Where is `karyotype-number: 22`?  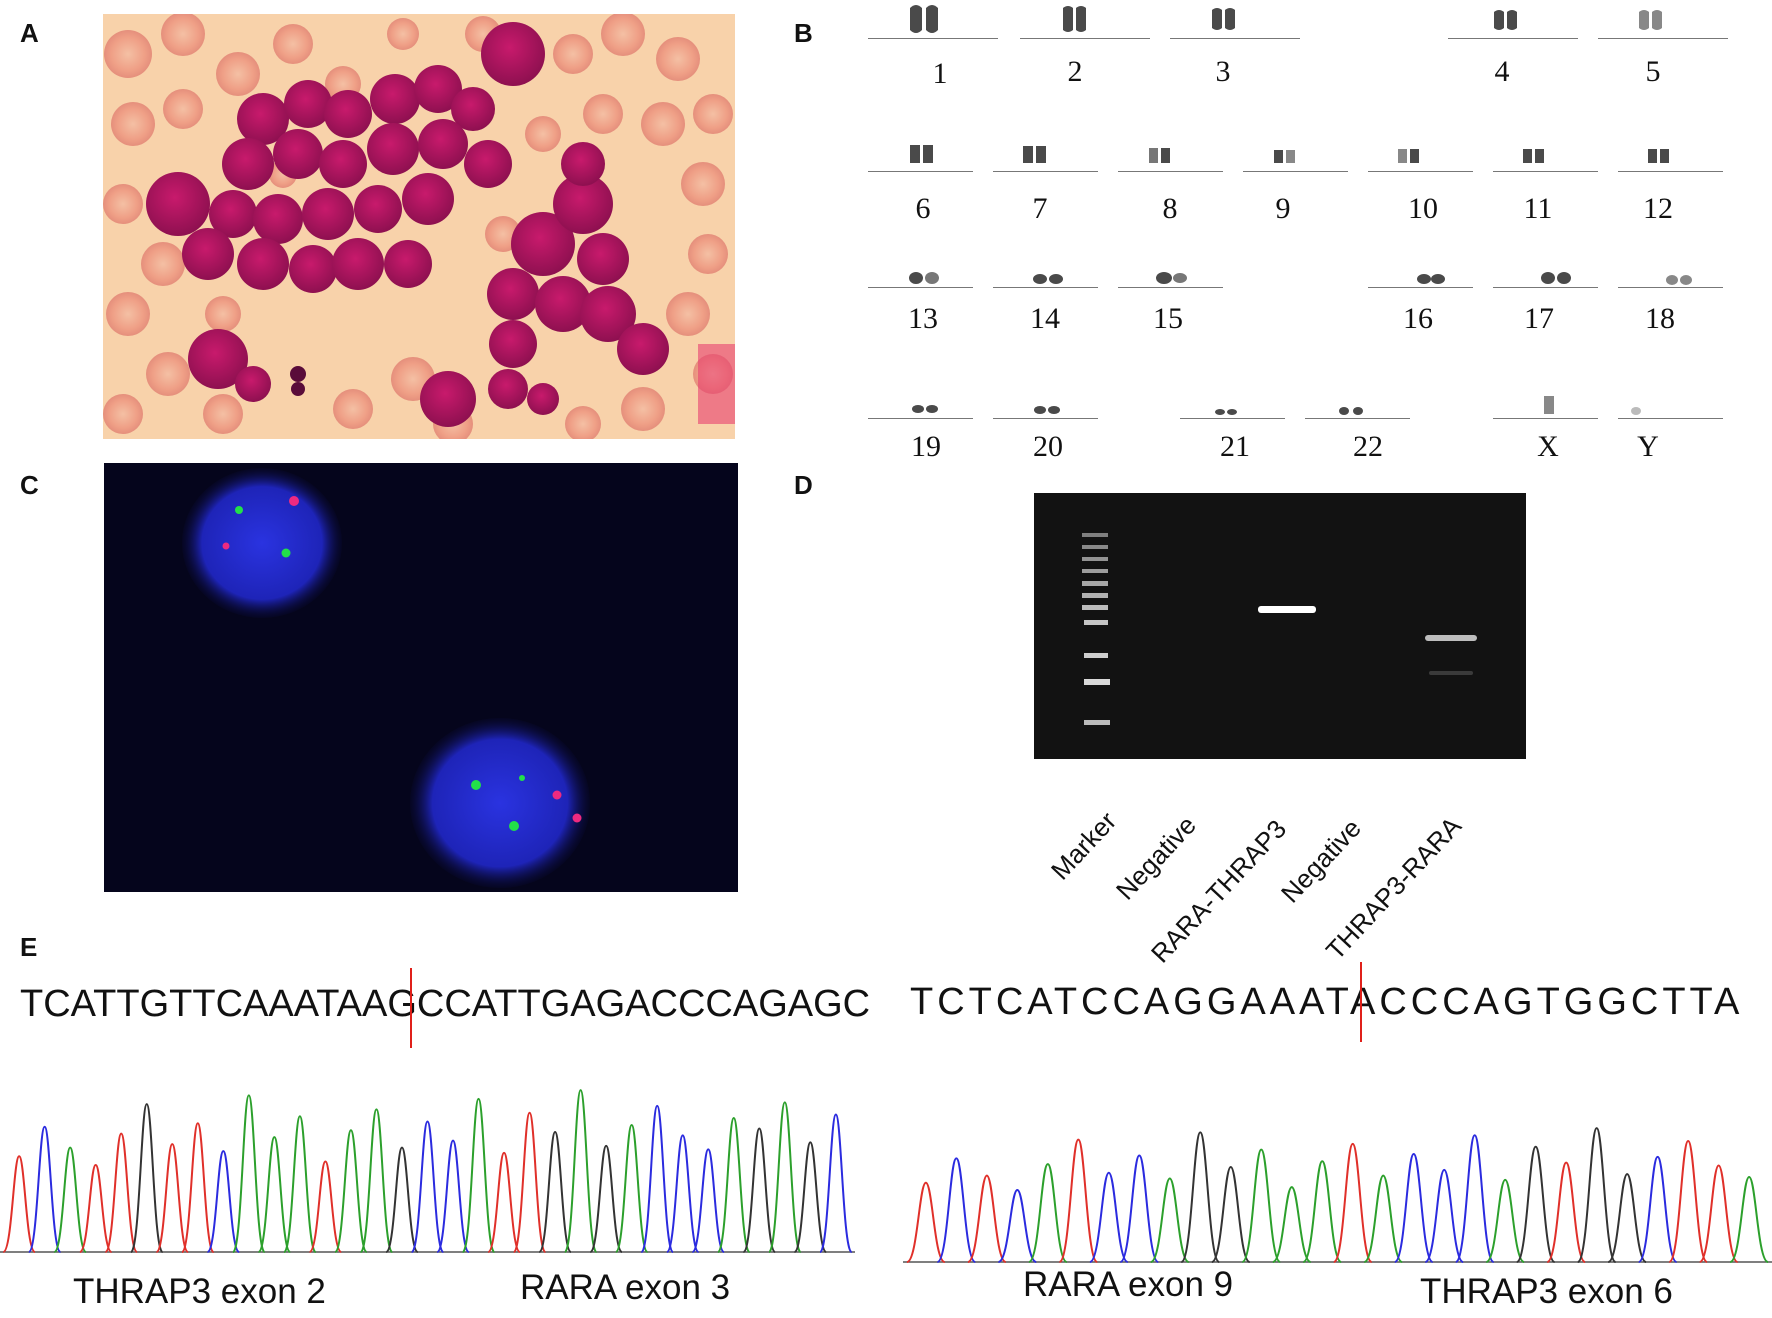 karyotype-number: 22 is located at coordinates (1368, 446).